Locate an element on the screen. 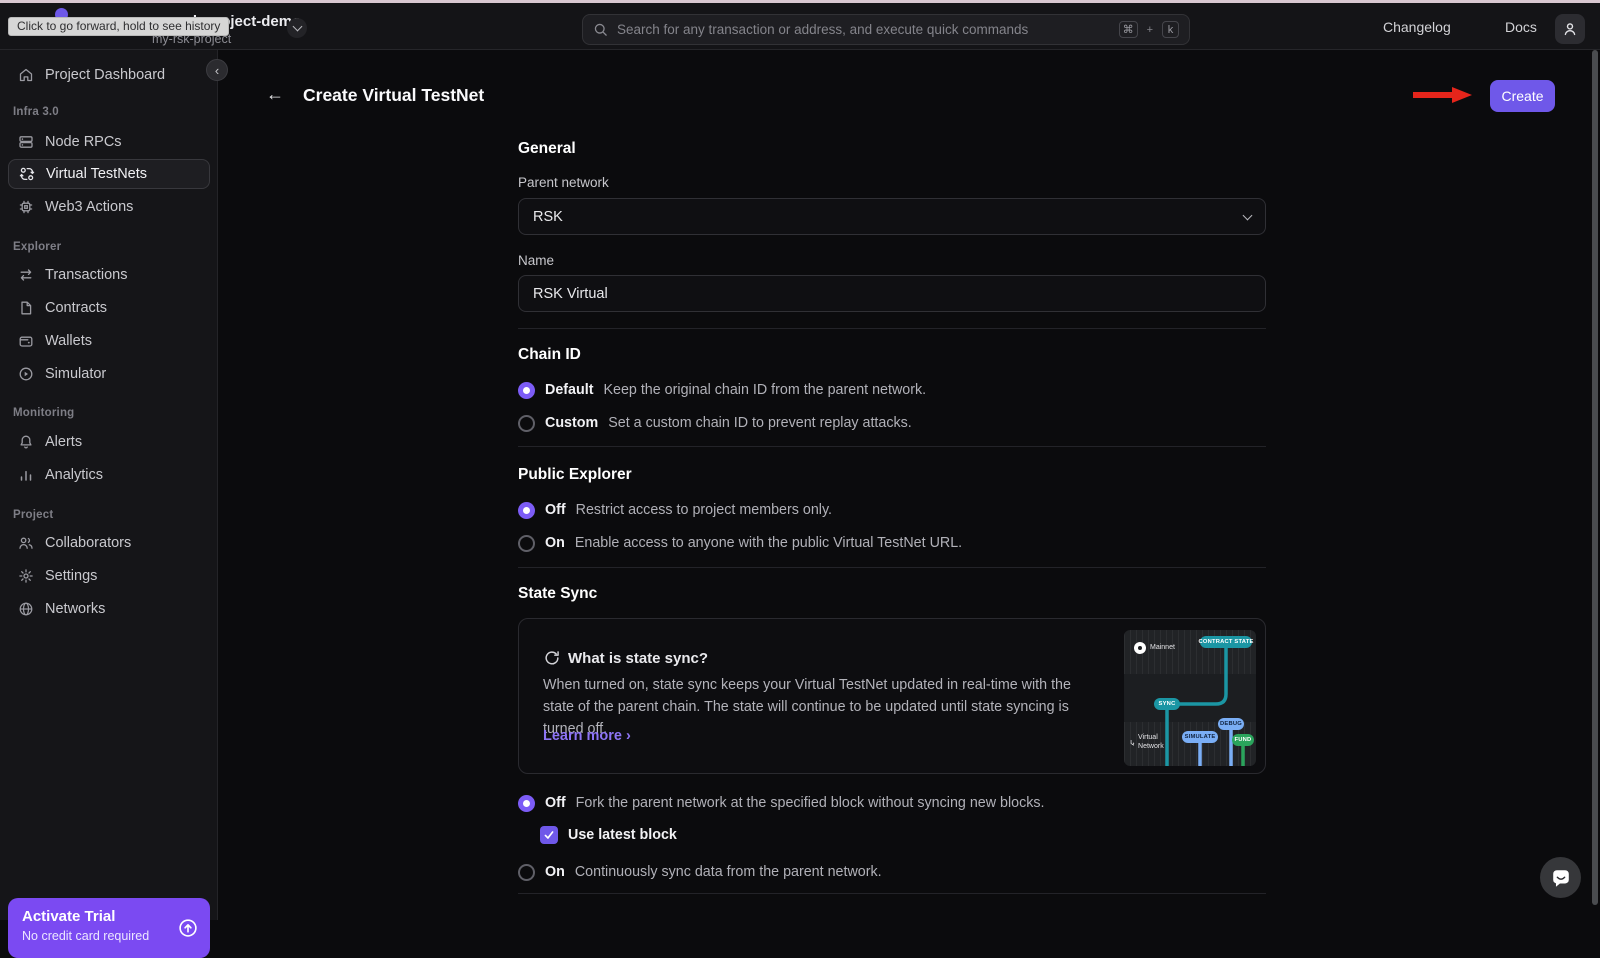  page-title: Create Virtual TestNet is located at coordinates (394, 95).